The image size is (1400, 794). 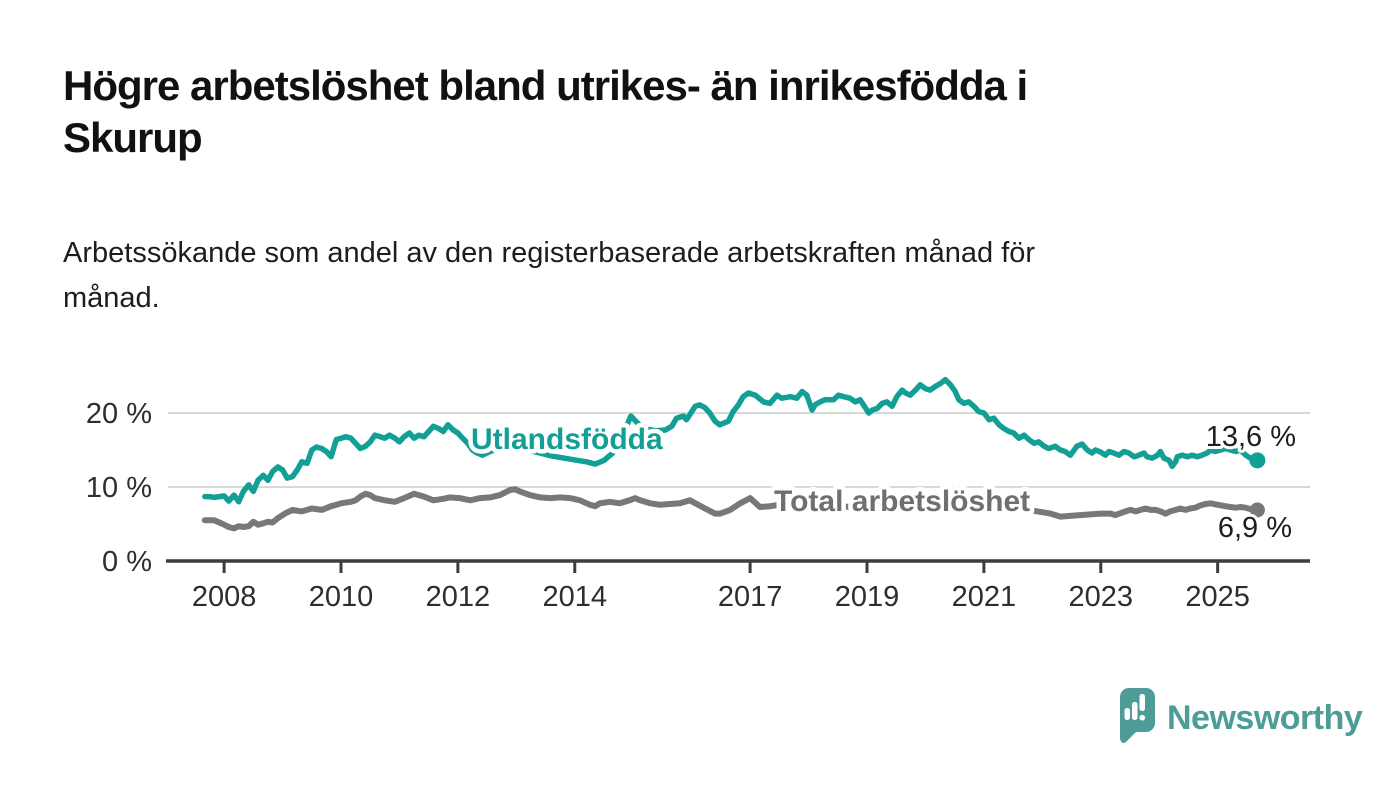 I want to click on x-axis-labels: 2008 2010 2012 2014 2017 2019 2021 2023 2025, so click(x=721, y=597).